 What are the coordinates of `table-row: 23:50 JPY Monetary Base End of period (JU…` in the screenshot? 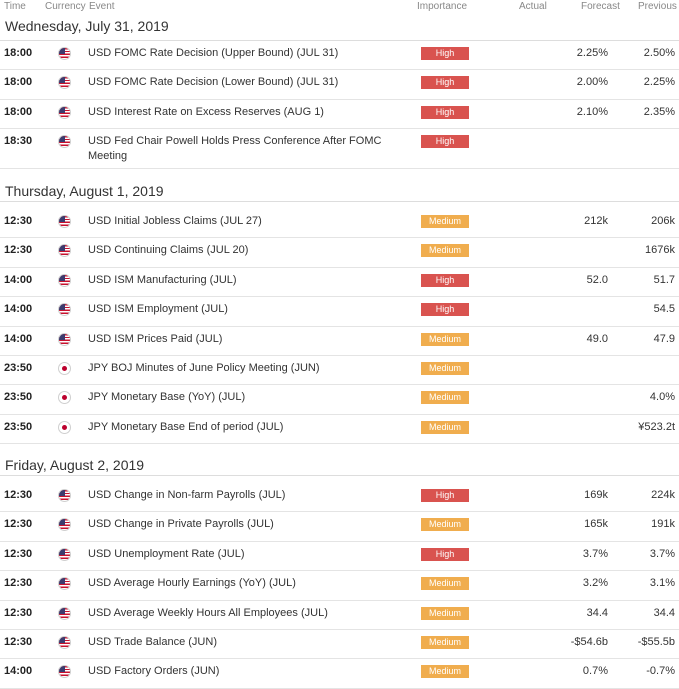 It's located at (339, 429).